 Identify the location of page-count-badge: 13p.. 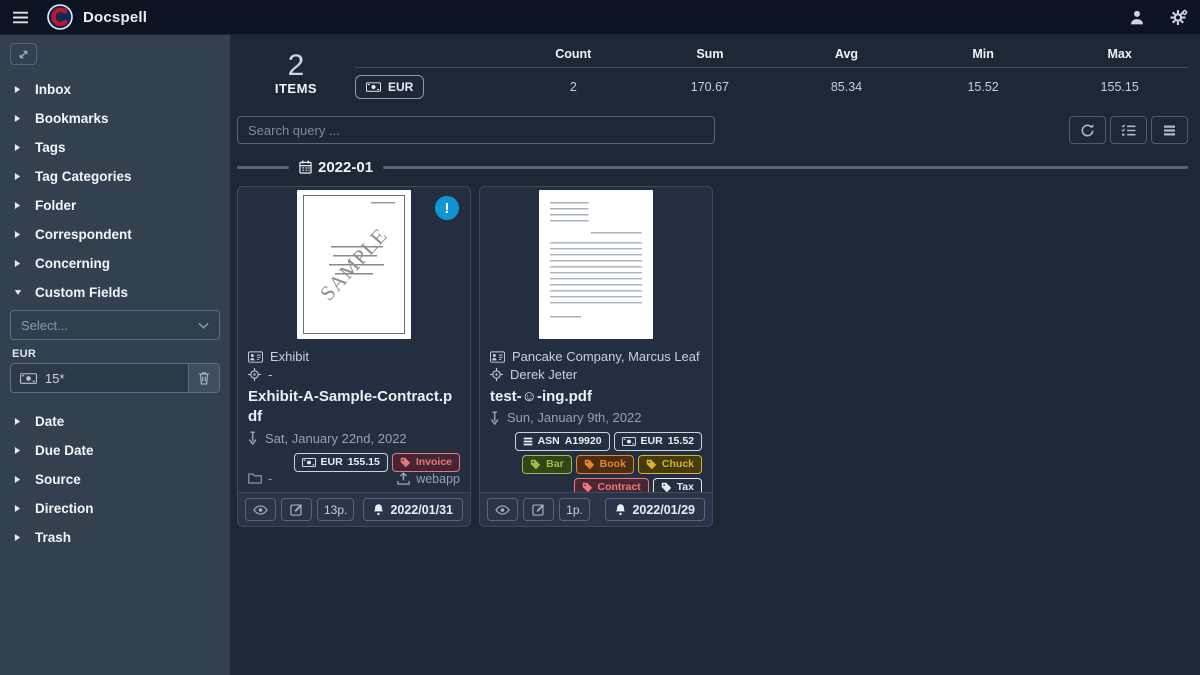
(336, 509).